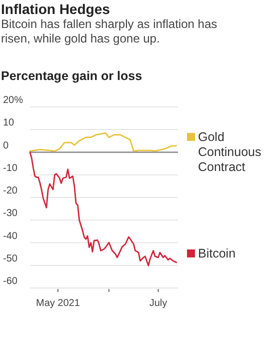  What do you see at coordinates (10, 281) in the screenshot?
I see `y-tick-label: -60` at bounding box center [10, 281].